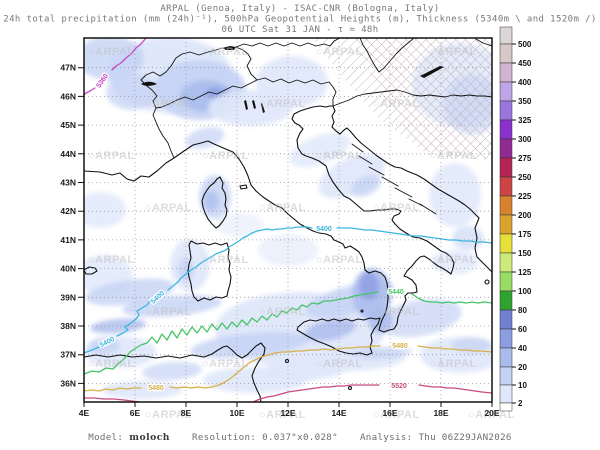 This screenshot has height=450, width=600. I want to click on cbar-label: 40, so click(522, 348).